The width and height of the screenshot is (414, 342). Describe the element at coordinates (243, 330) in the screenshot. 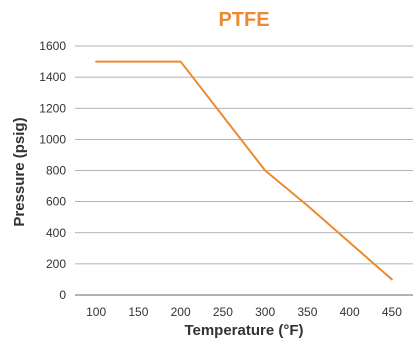

I see `x-axis-label: Temperature (°F)` at that location.